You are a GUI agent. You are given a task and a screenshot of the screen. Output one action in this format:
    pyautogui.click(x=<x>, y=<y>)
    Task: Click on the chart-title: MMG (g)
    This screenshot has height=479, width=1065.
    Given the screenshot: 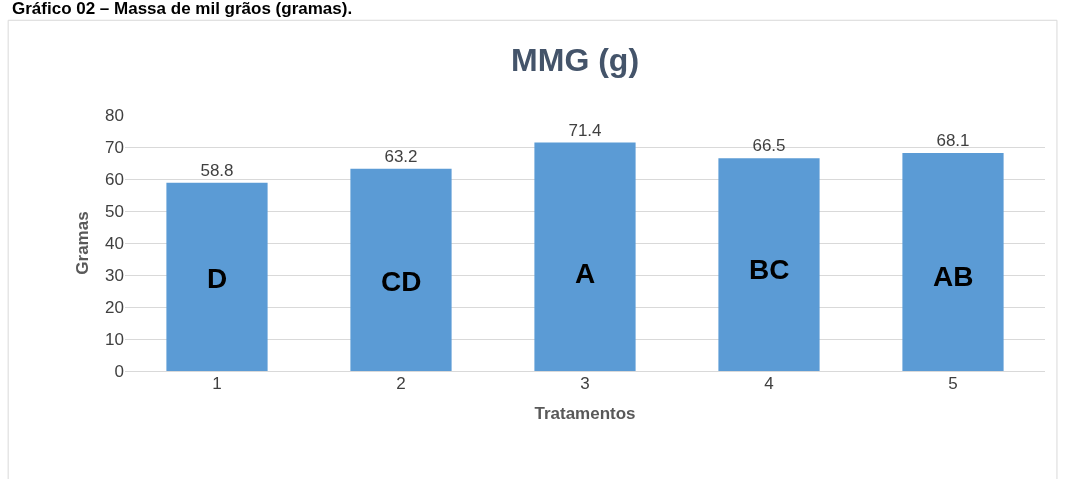 What is the action you would take?
    pyautogui.click(x=575, y=60)
    